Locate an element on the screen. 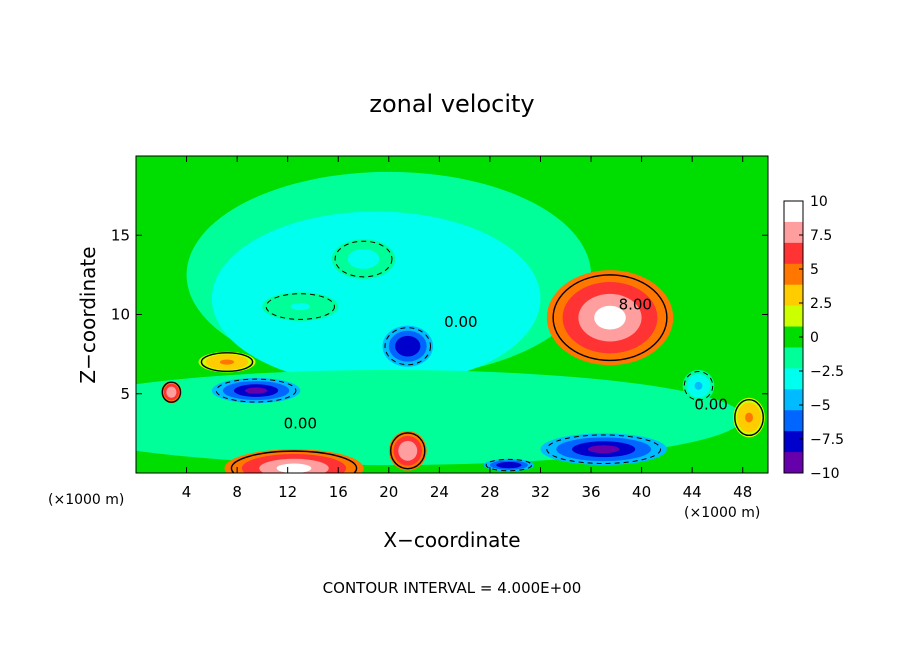  x-tick-label: 48 is located at coordinates (742, 492).